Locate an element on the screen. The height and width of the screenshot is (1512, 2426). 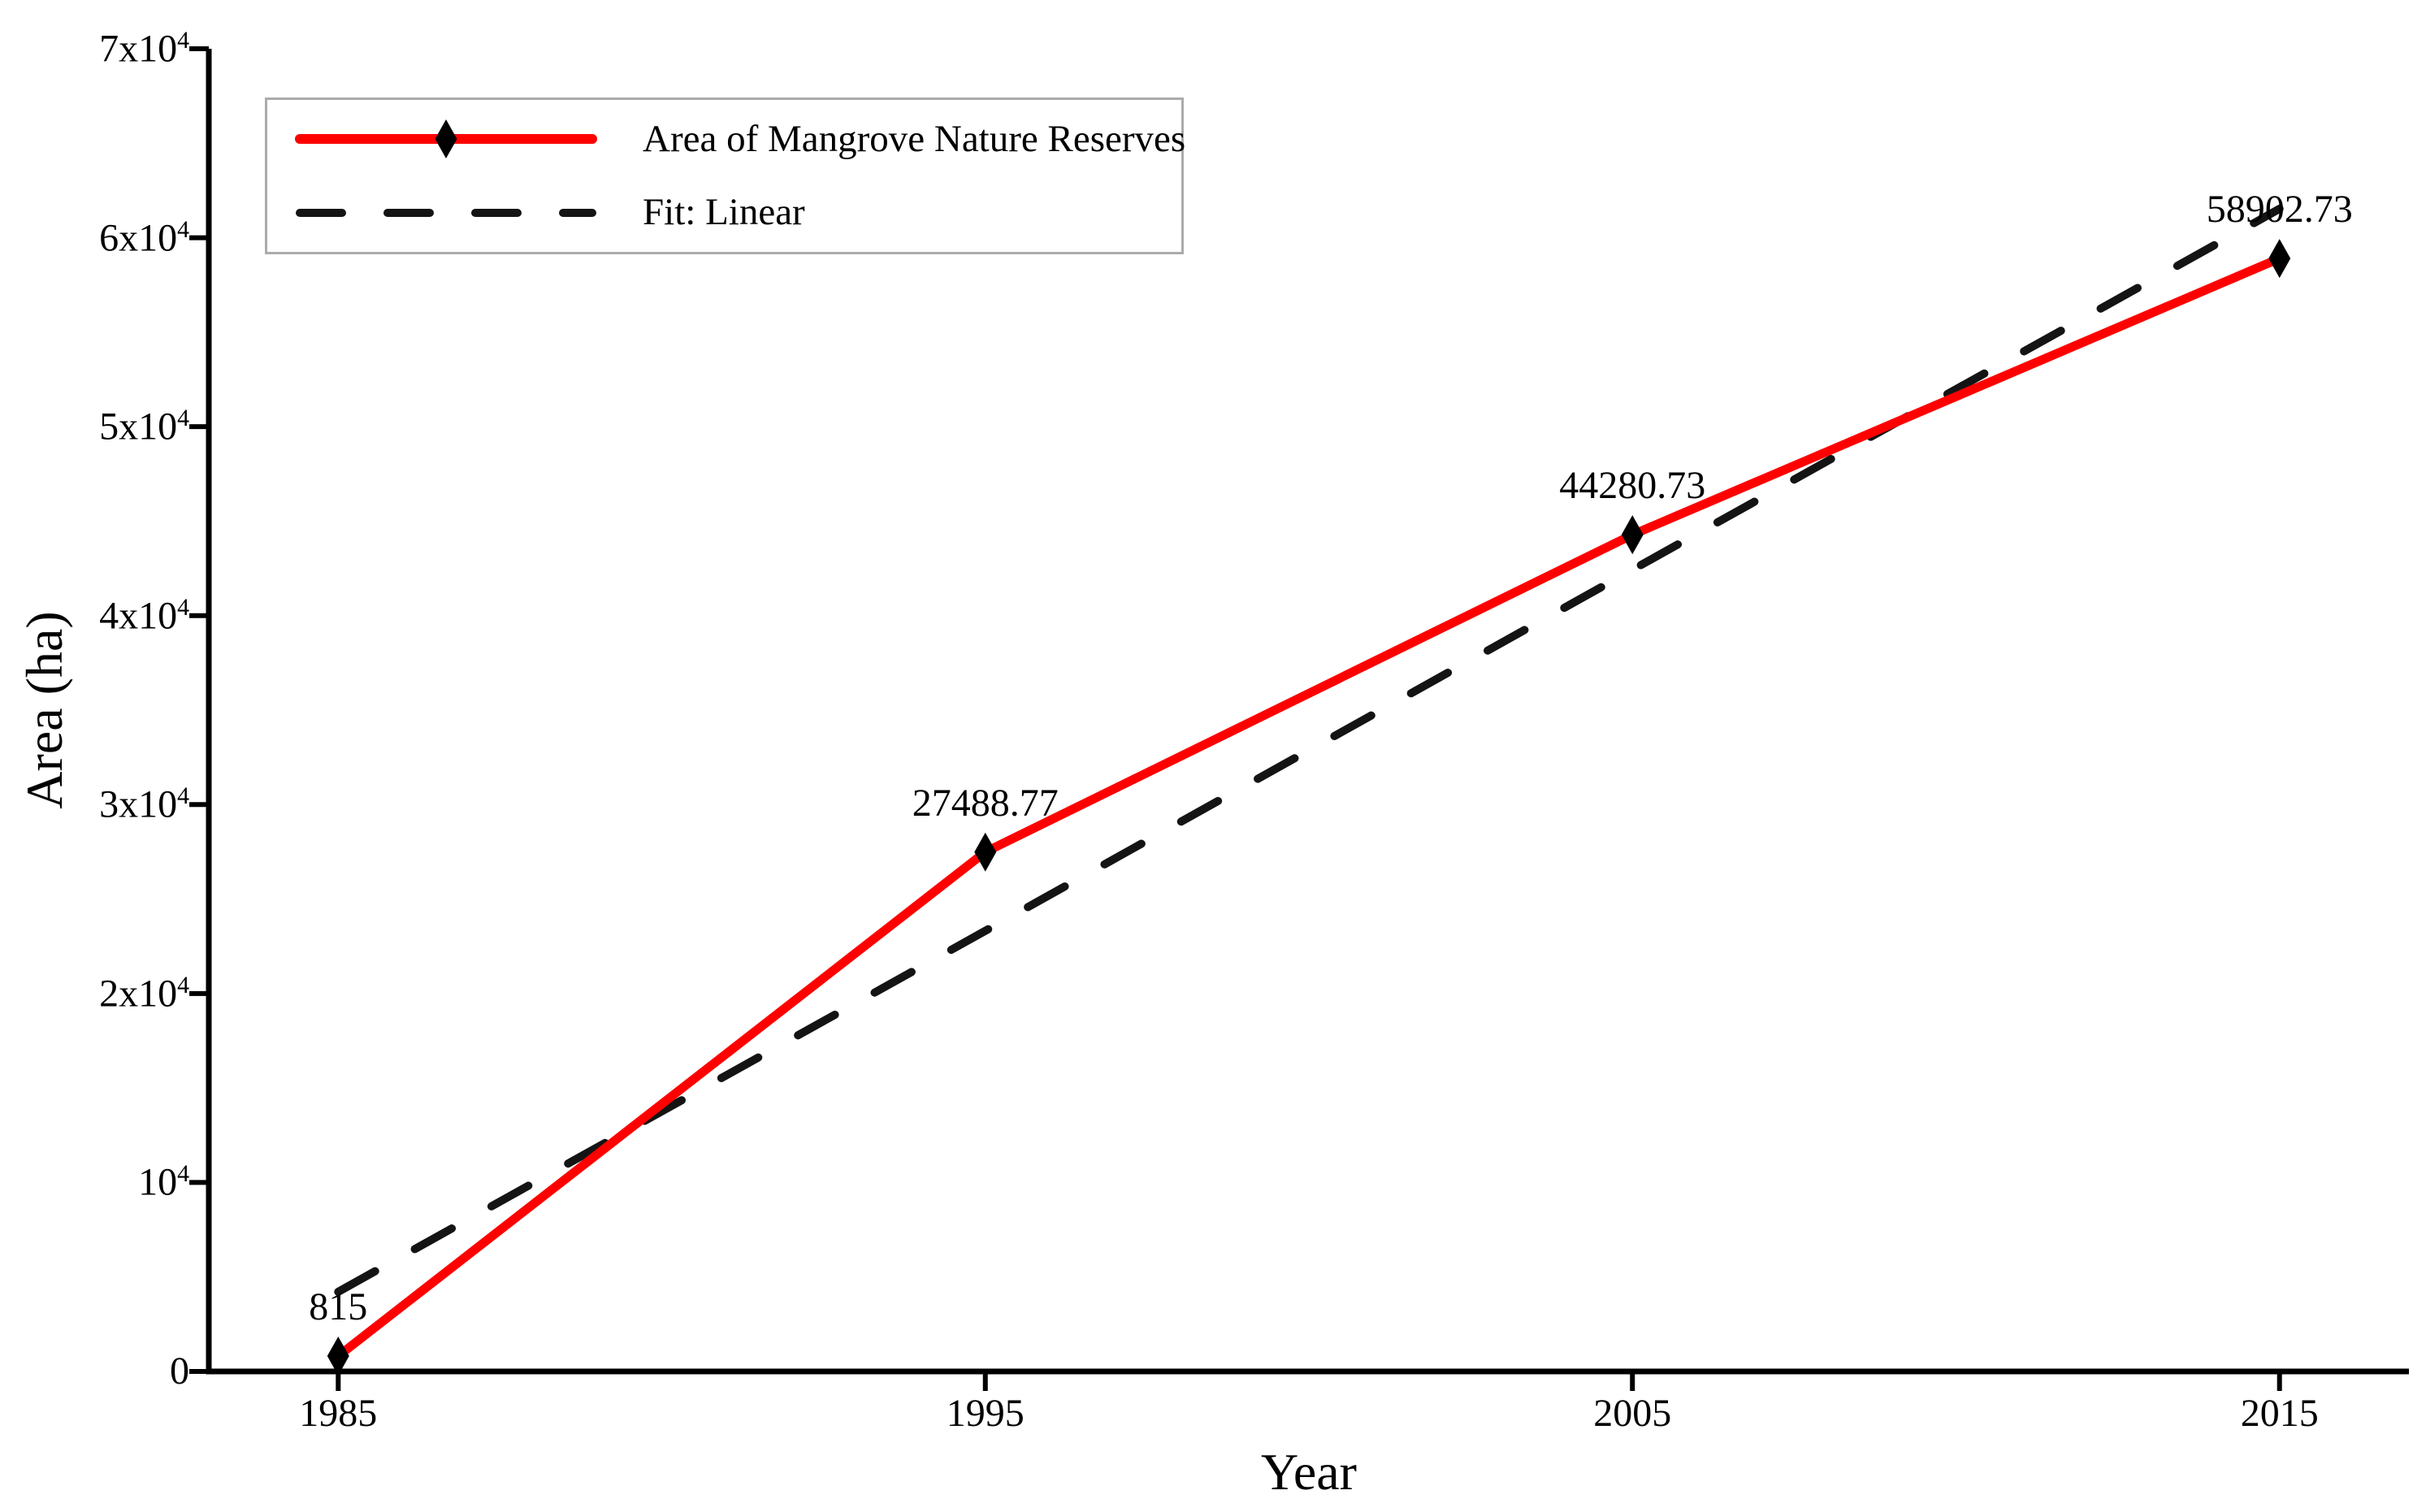
legend-item-area-series: Area of Mangrove Nature Reserves is located at coordinates (740, 139).